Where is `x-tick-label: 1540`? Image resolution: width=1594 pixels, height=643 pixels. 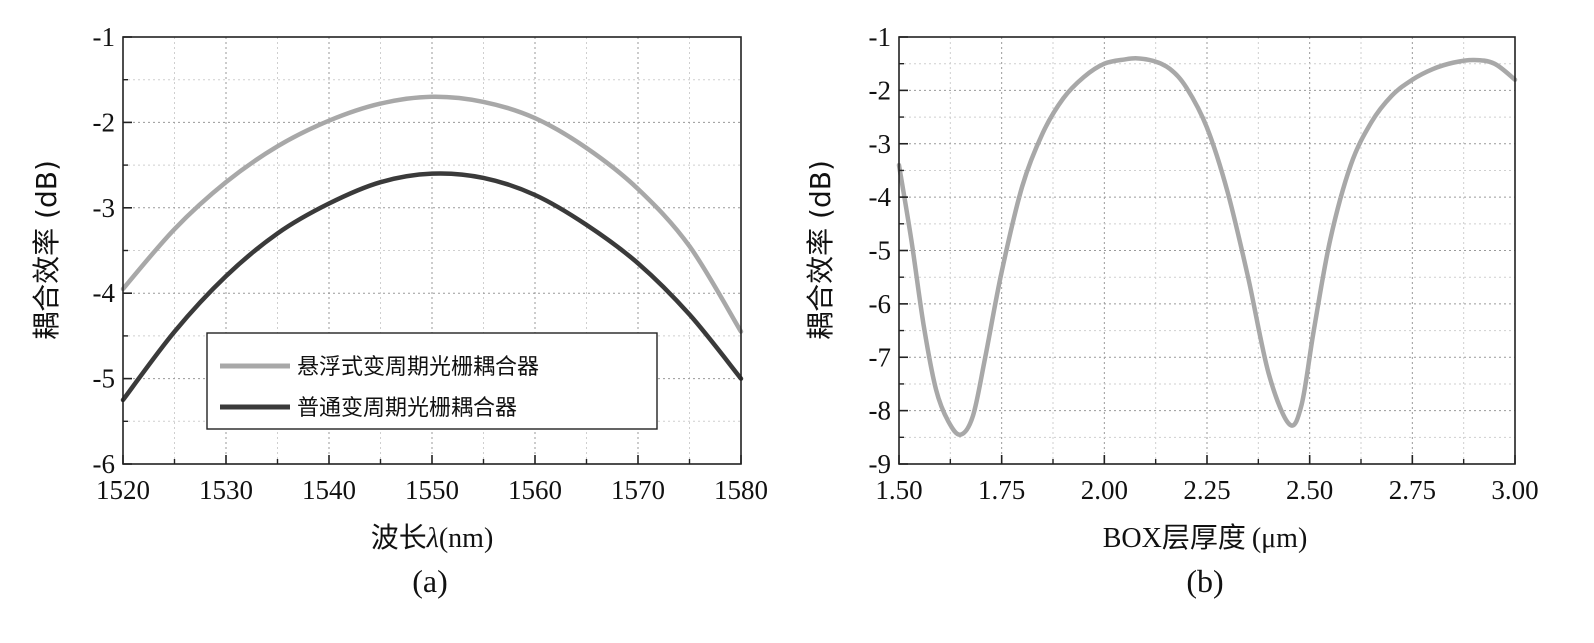 x-tick-label: 1540 is located at coordinates (329, 490).